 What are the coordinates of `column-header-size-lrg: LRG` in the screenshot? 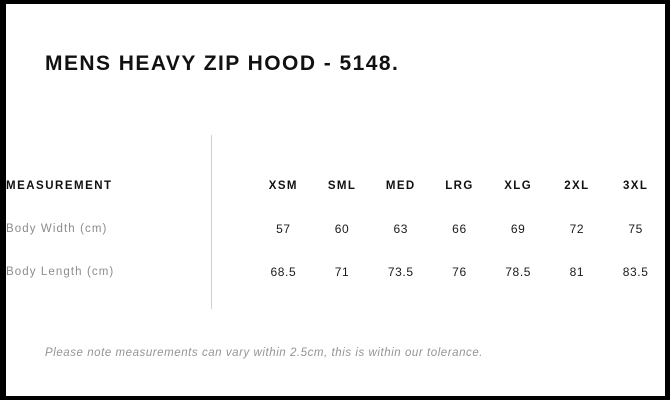 It's located at (459, 185).